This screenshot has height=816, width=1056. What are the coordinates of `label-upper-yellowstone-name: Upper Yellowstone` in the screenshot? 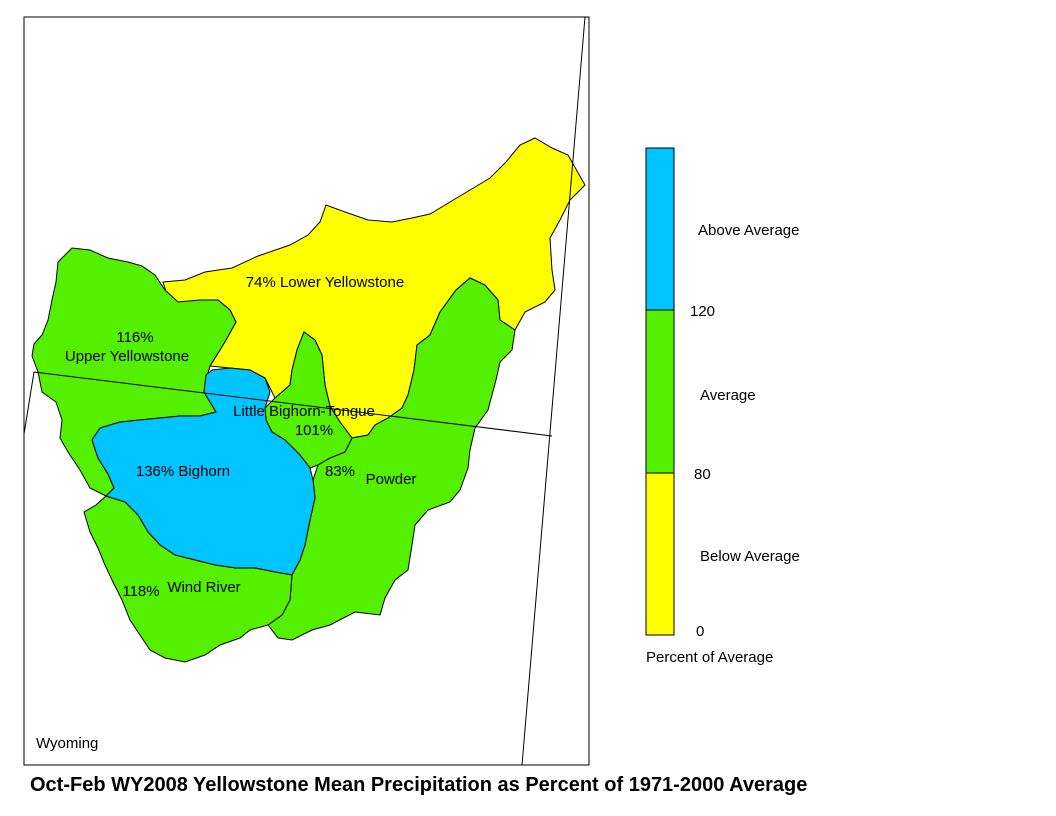 It's located at (127, 356).